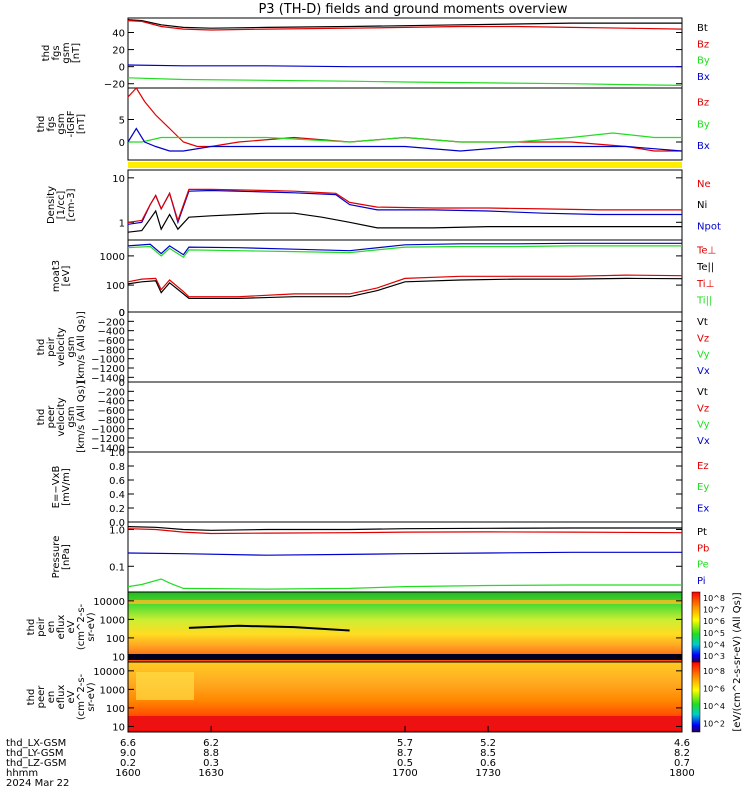  What do you see at coordinates (36, 763) in the screenshot?
I see `xaxis-row-label: thd_LZ-GSM` at bounding box center [36, 763].